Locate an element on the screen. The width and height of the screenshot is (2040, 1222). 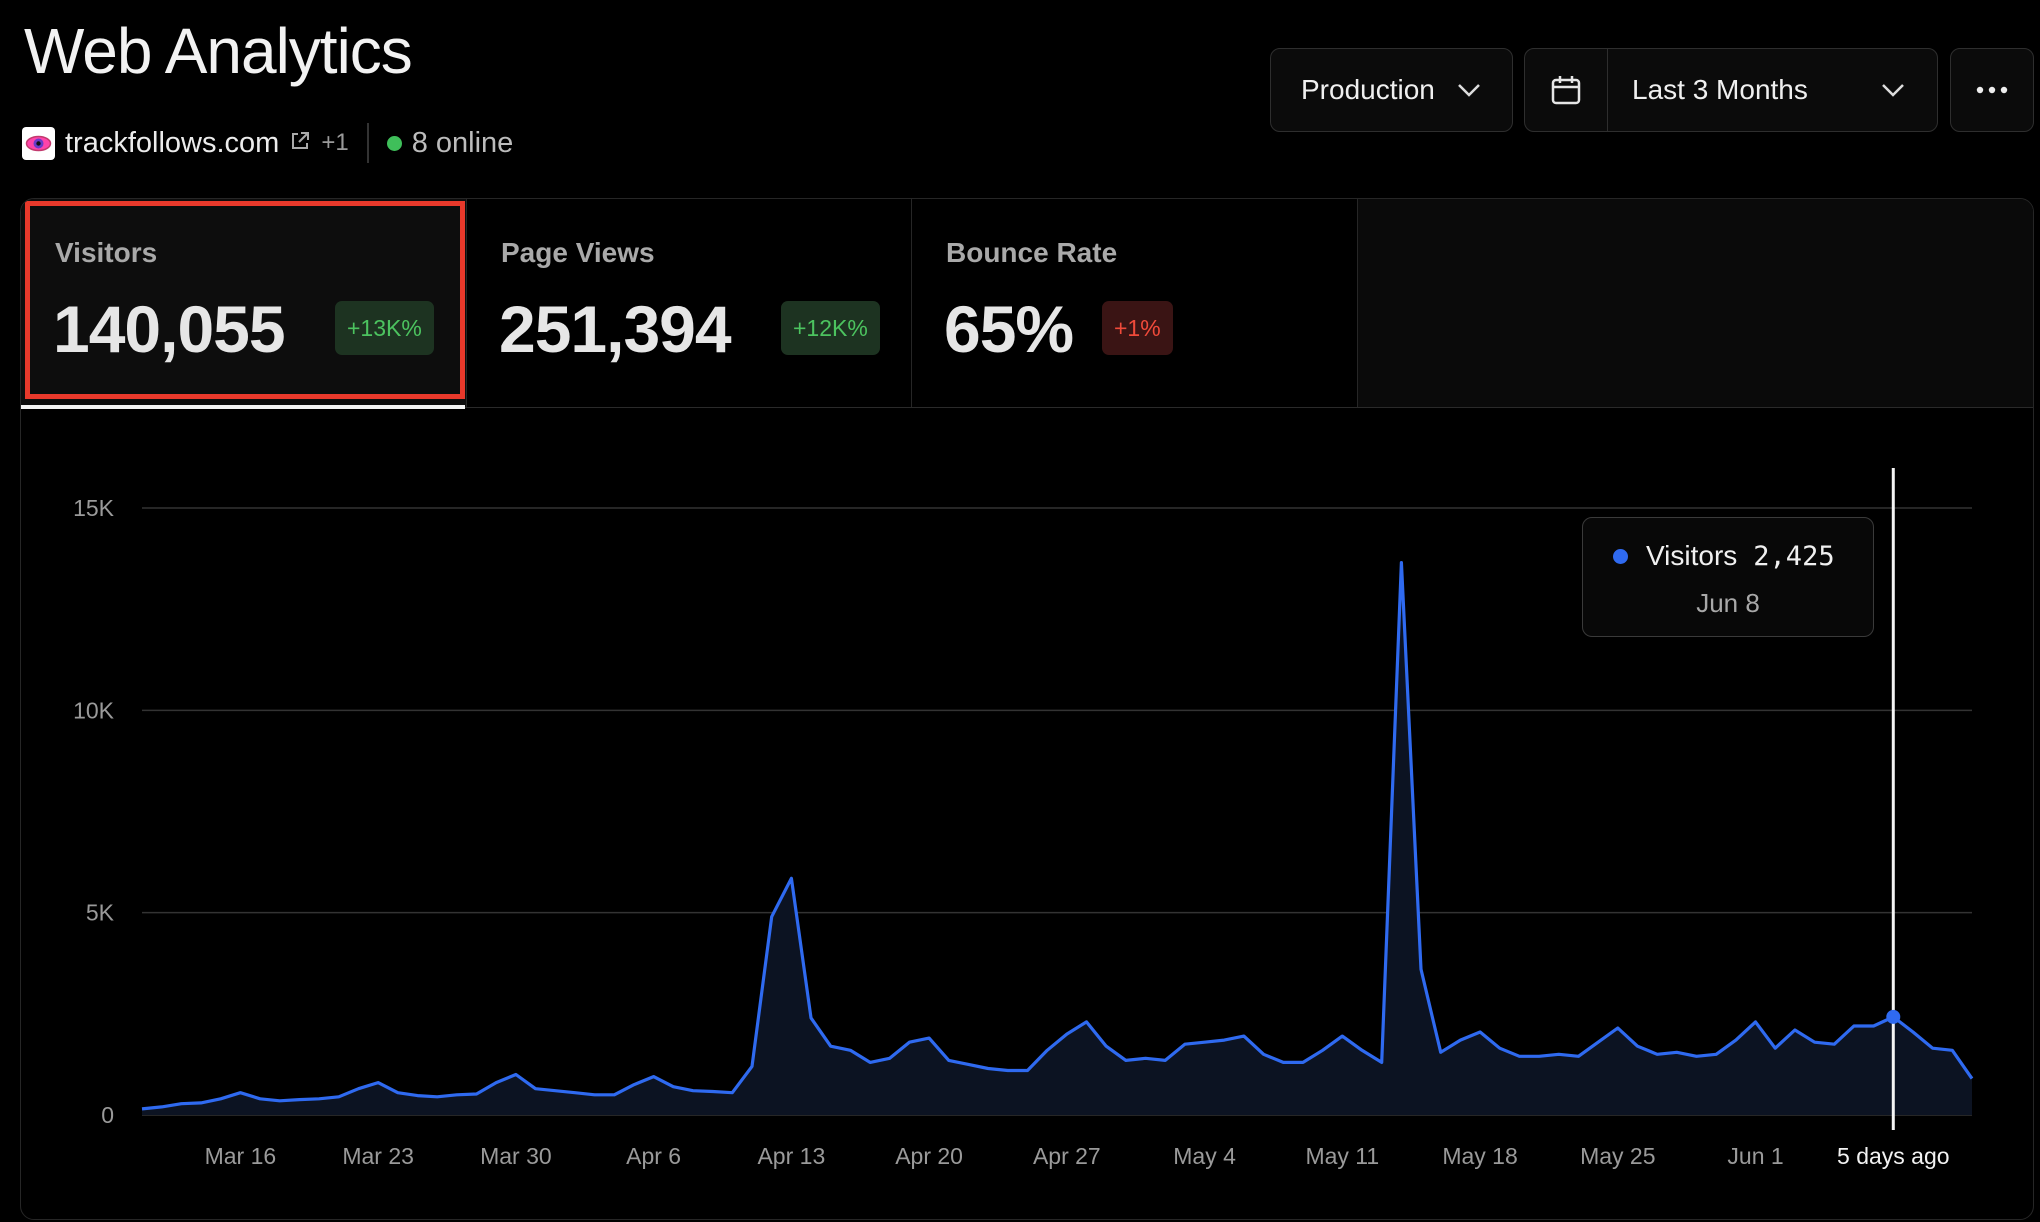
tooltip-series: Visitors is located at coordinates (1692, 555).